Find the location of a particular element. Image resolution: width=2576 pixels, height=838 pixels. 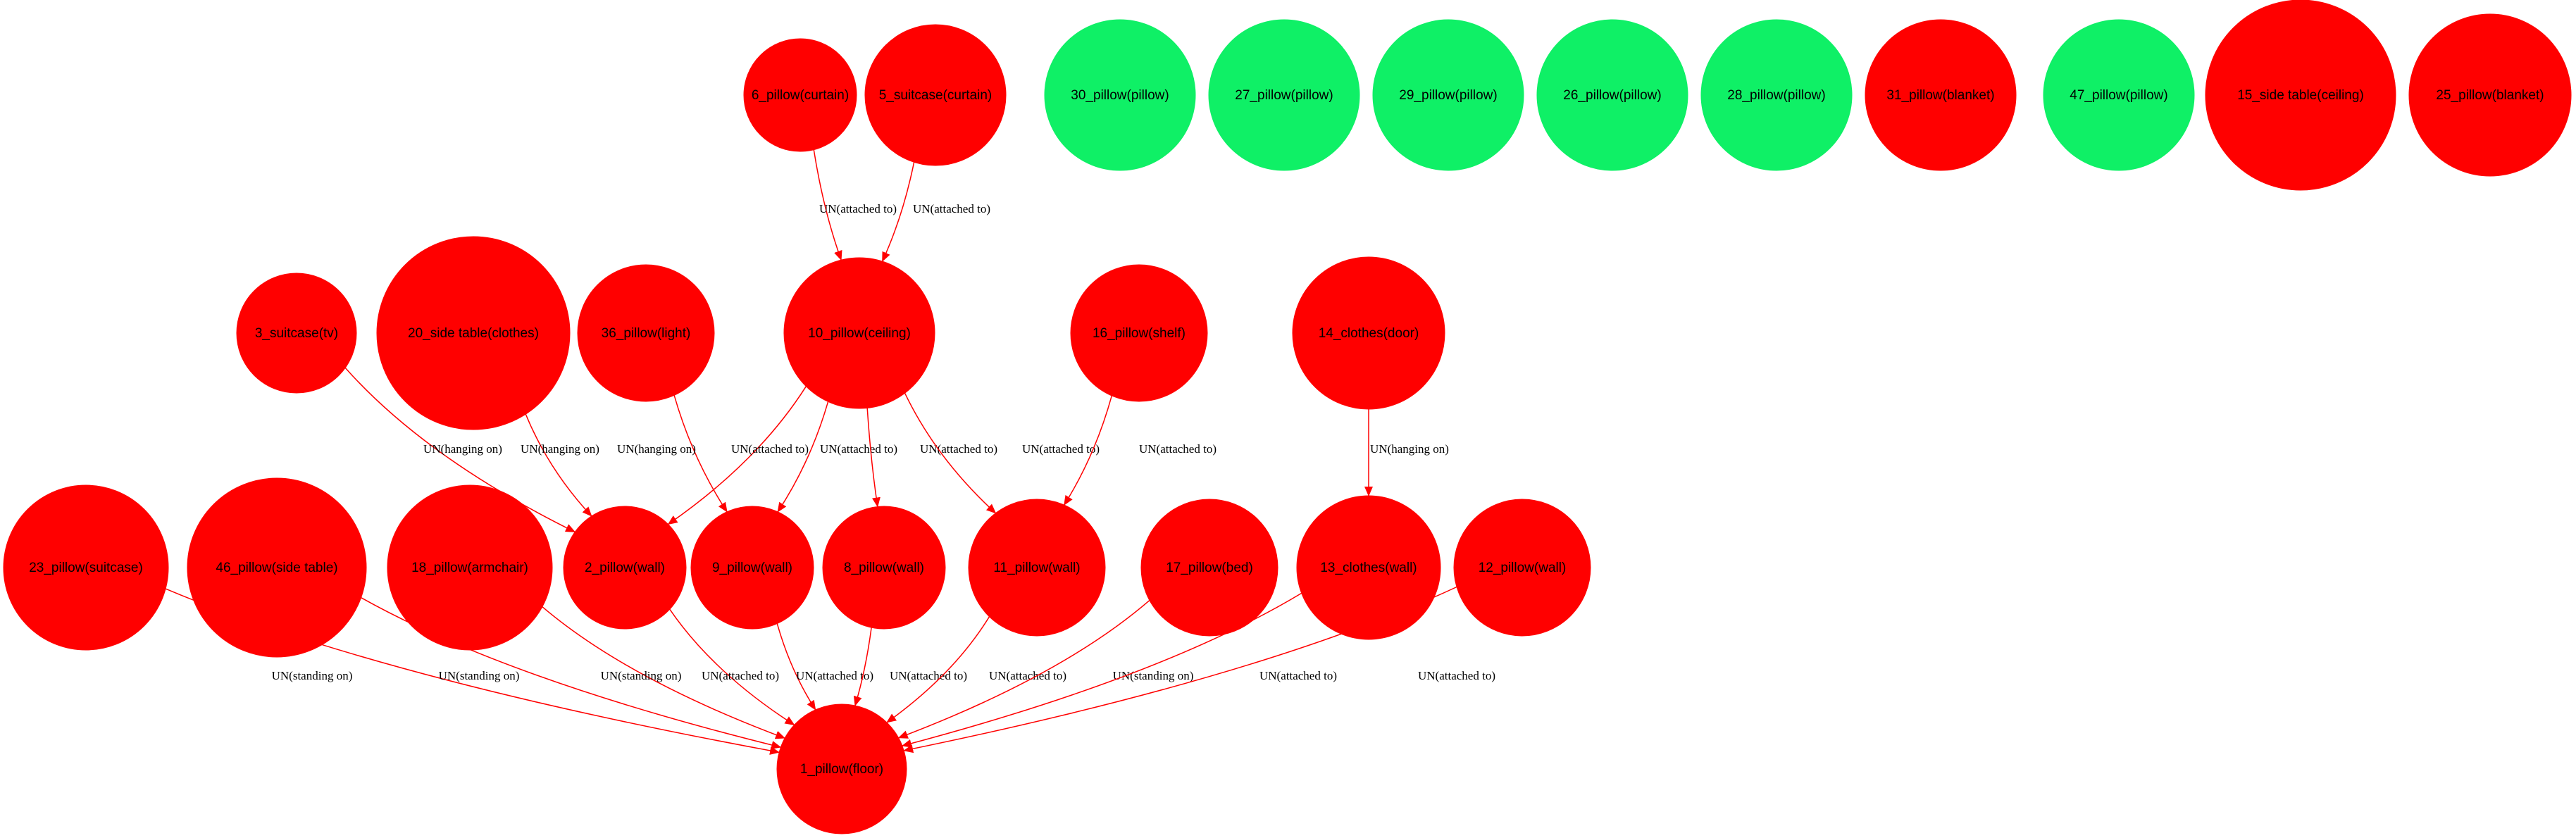

node-label: 8_pillow(wall) is located at coordinates (884, 568).